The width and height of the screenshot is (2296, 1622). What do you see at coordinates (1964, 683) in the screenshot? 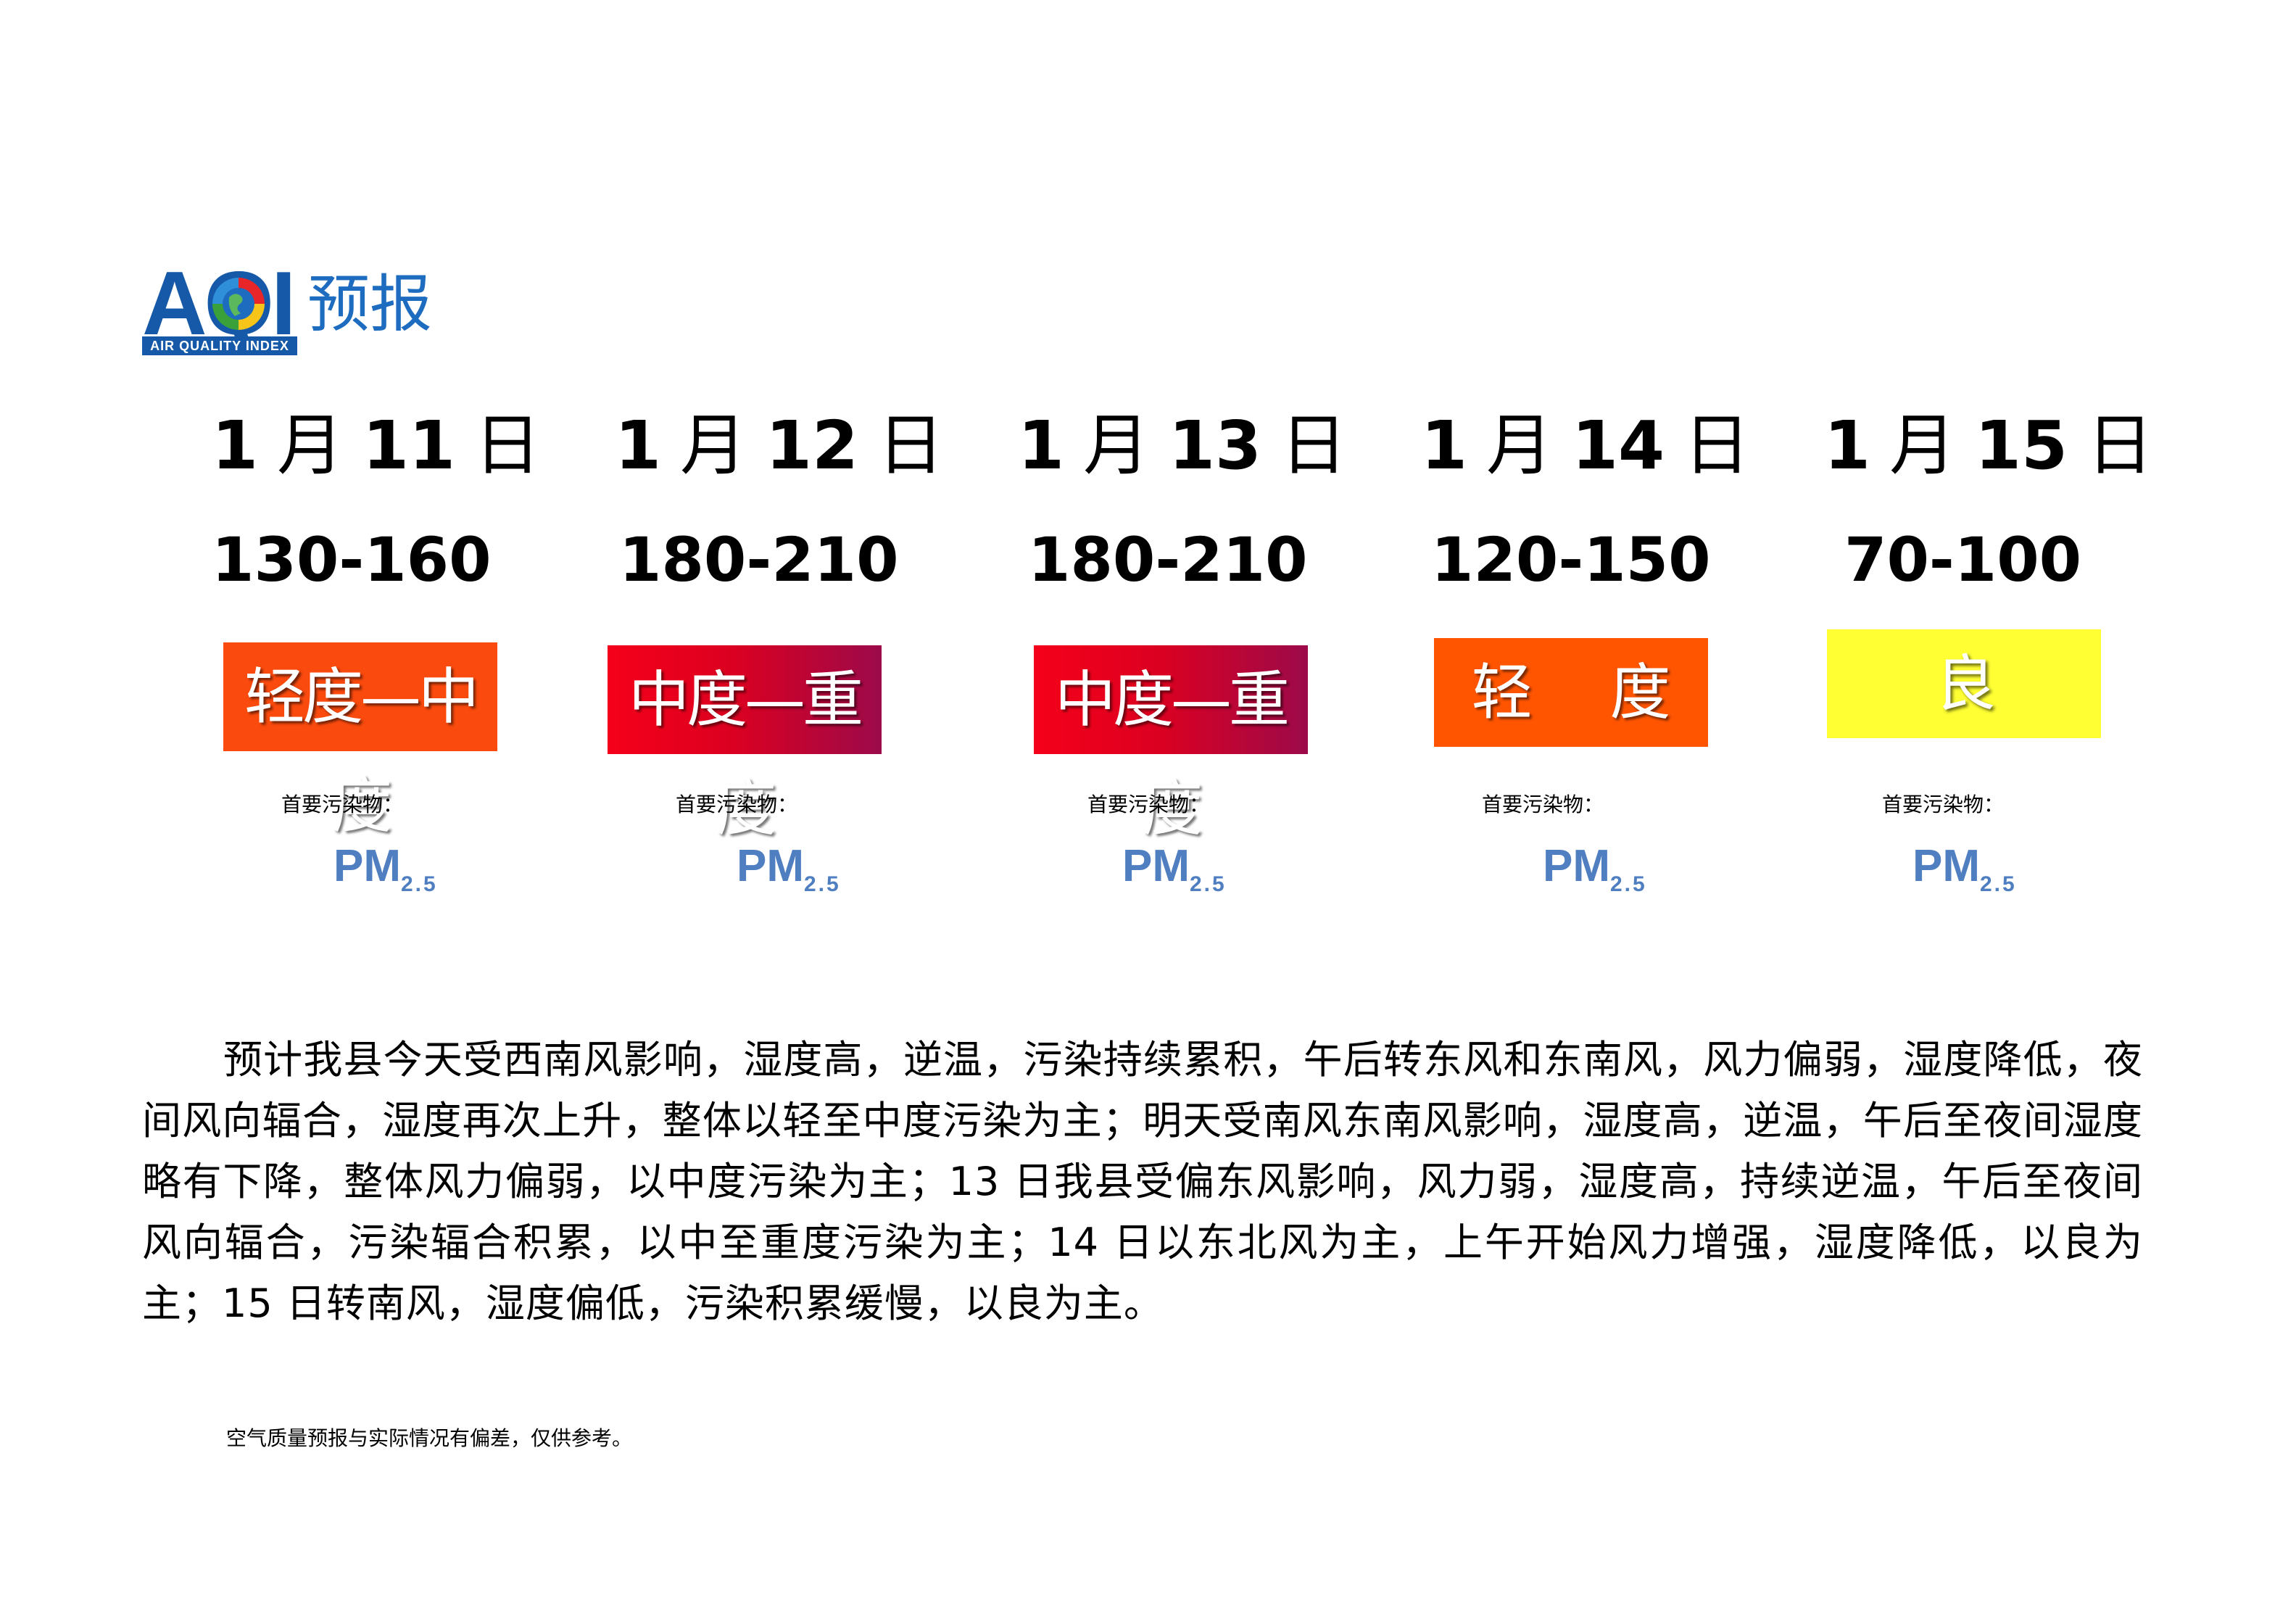
I see `aqi-level-badge: 良` at bounding box center [1964, 683].